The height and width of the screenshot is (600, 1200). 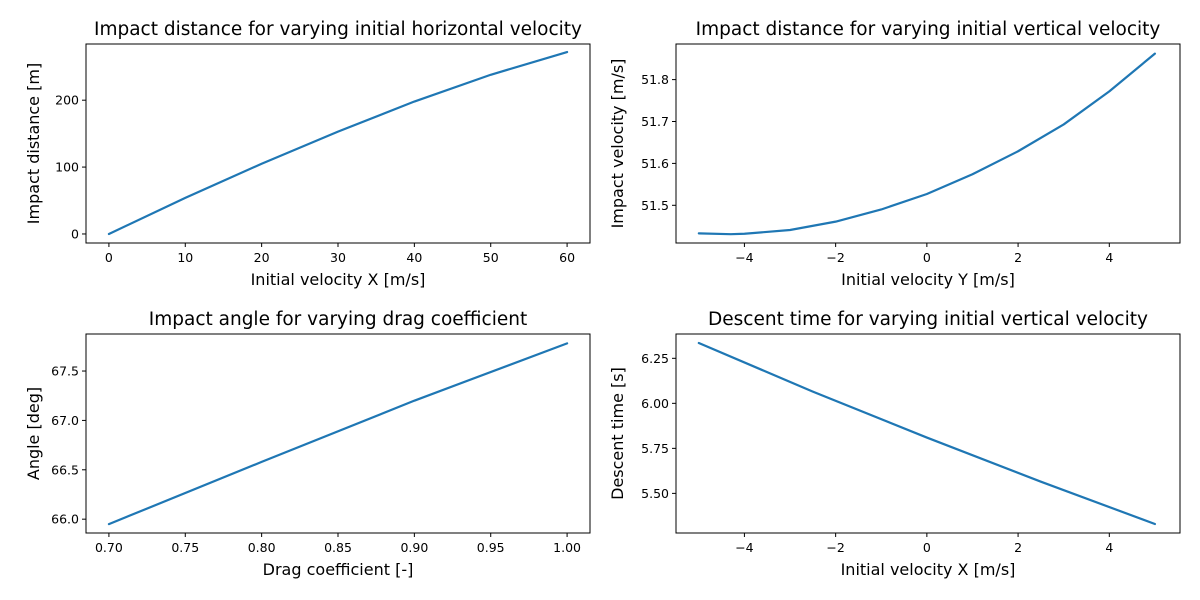 I want to click on y-tick-label: 6.00, so click(x=655, y=403).